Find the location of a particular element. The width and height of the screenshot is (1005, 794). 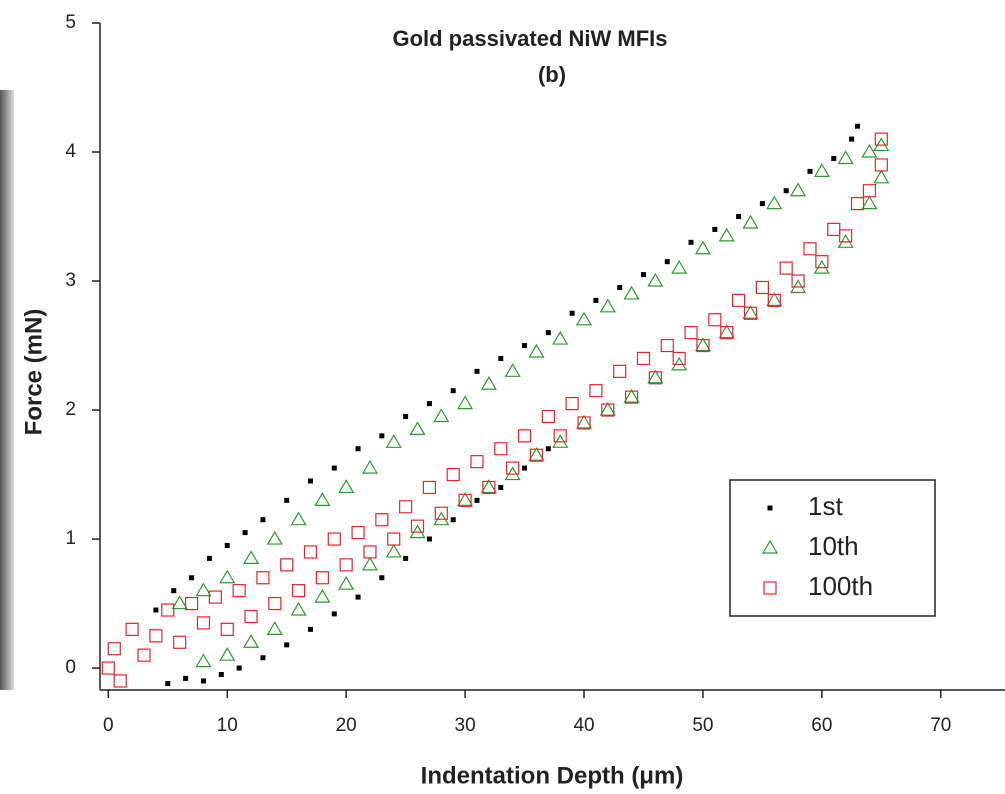

x-tick-label: 20 is located at coordinates (346, 725).